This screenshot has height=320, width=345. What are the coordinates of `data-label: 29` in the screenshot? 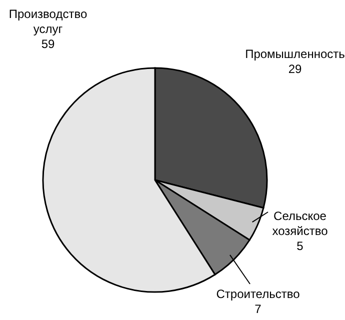 It's located at (295, 69).